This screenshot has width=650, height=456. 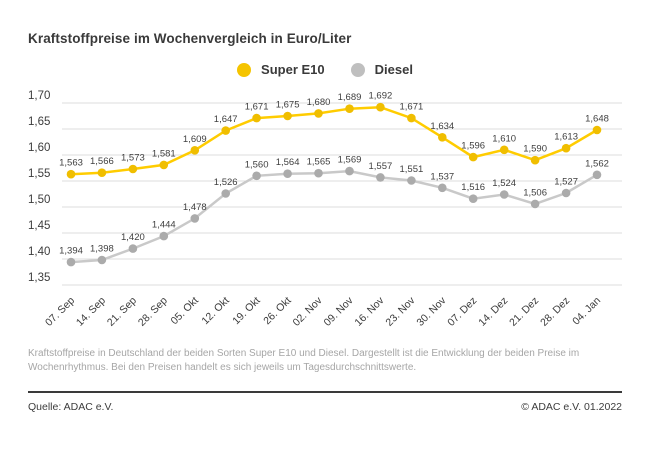 What do you see at coordinates (133, 158) in the screenshot?
I see `svg-text: 1,573` at bounding box center [133, 158].